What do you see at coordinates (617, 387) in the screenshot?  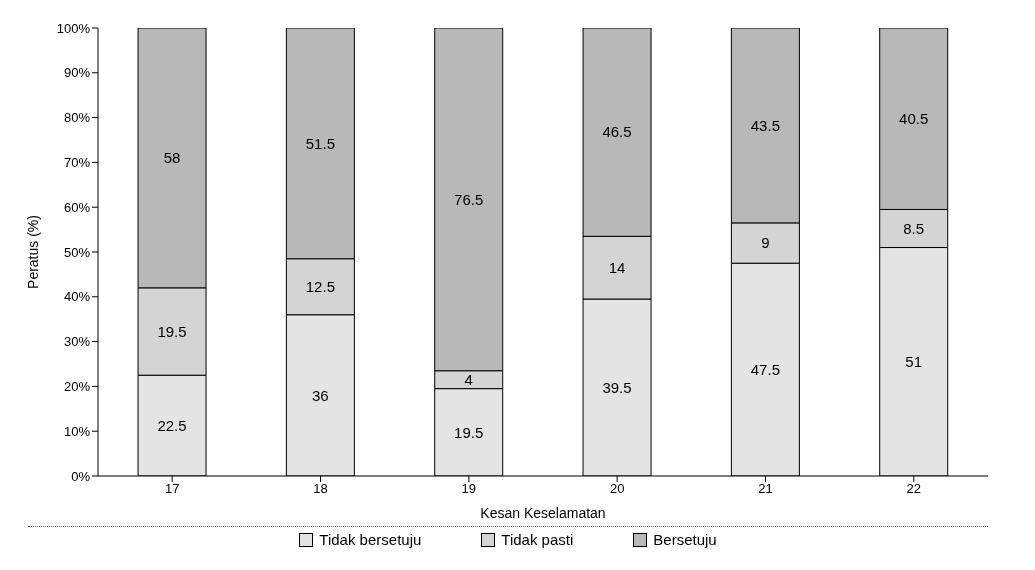 I see `data-label: 39.5` at bounding box center [617, 387].